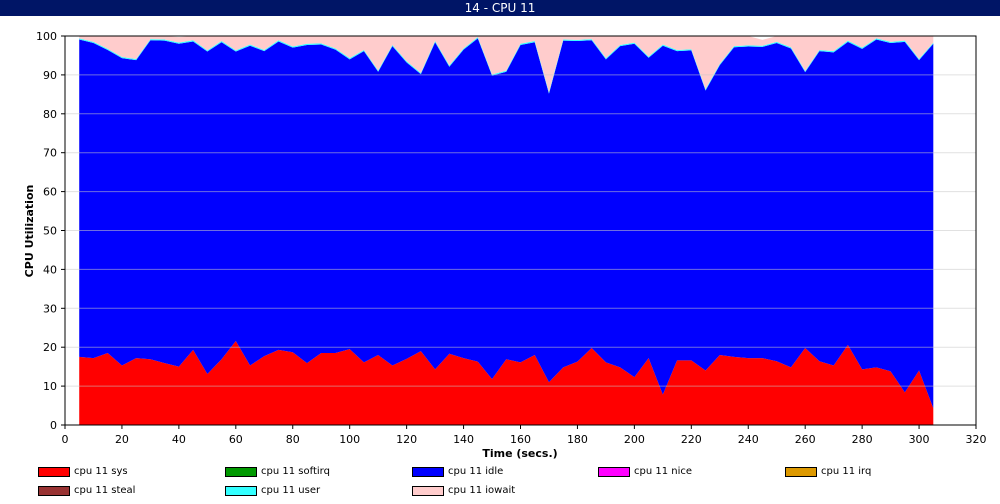 The height and width of the screenshot is (504, 1000). I want to click on x-tick-label: 120, so click(406, 439).